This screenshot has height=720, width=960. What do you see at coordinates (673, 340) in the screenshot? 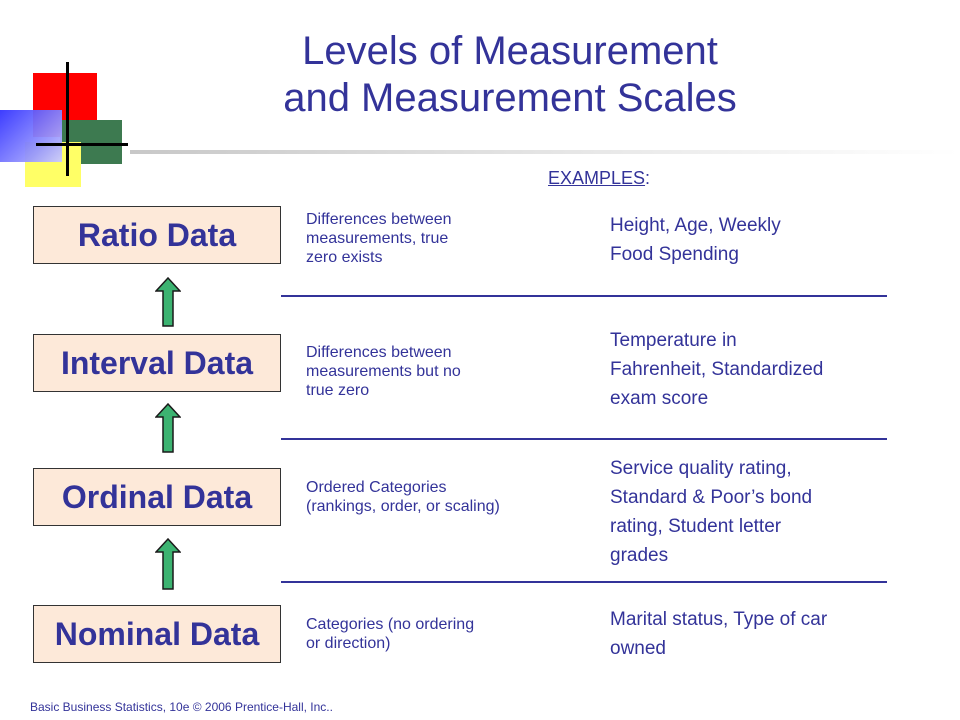
I see `example-line: Temperature in` at bounding box center [673, 340].